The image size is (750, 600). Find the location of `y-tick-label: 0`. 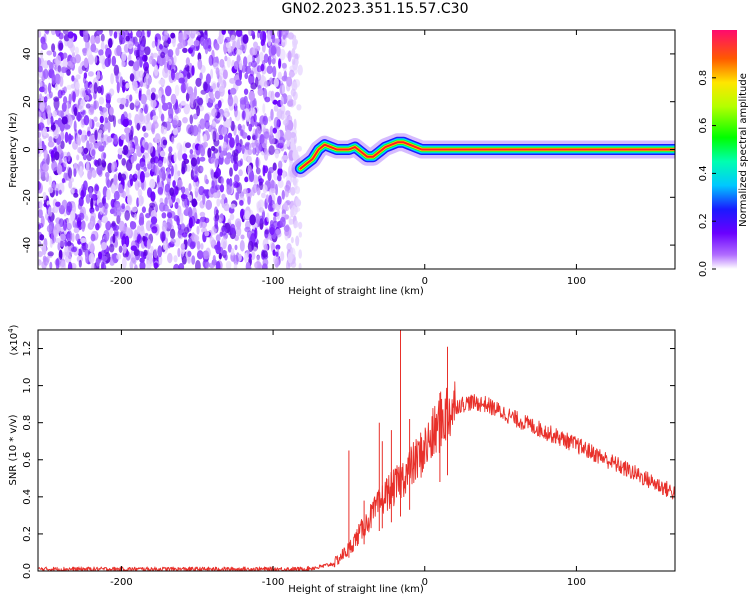

y-tick-label: 0 is located at coordinates (27, 149).